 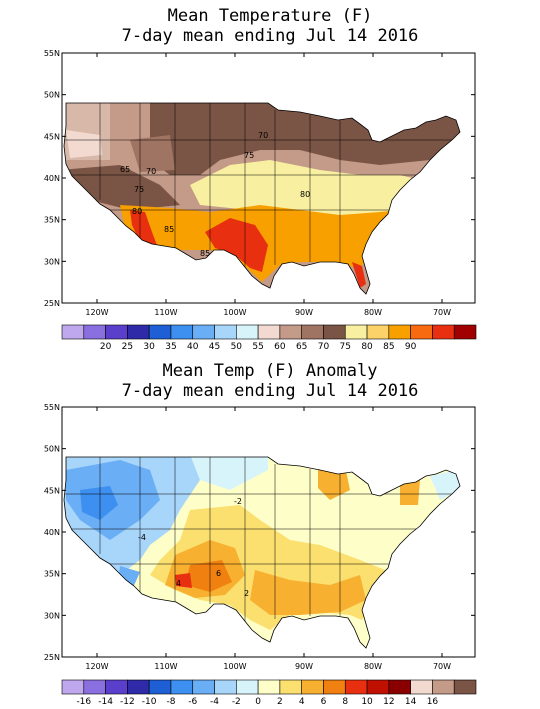 I want to click on colorbar-label: 70, so click(x=324, y=347).